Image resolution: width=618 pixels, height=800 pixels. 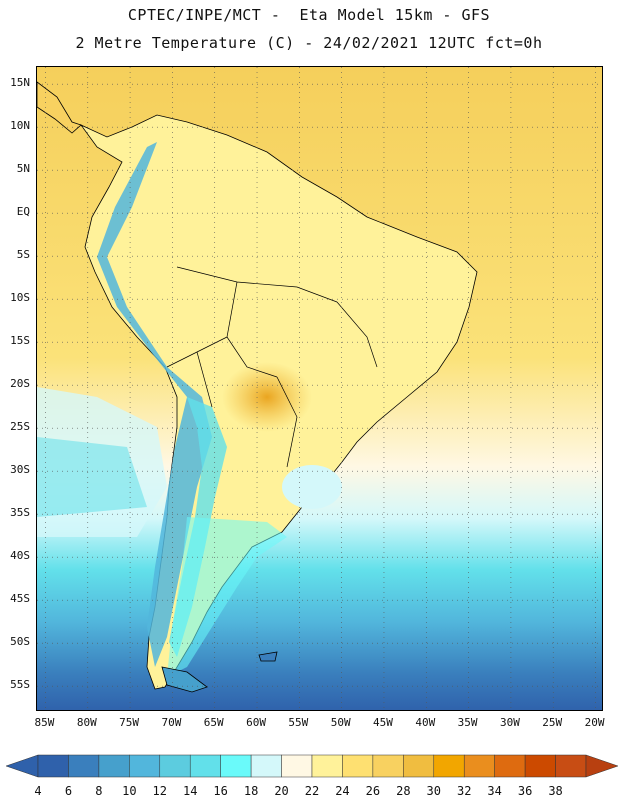 I want to click on longitude-tick-label: 25W, so click(x=552, y=722).